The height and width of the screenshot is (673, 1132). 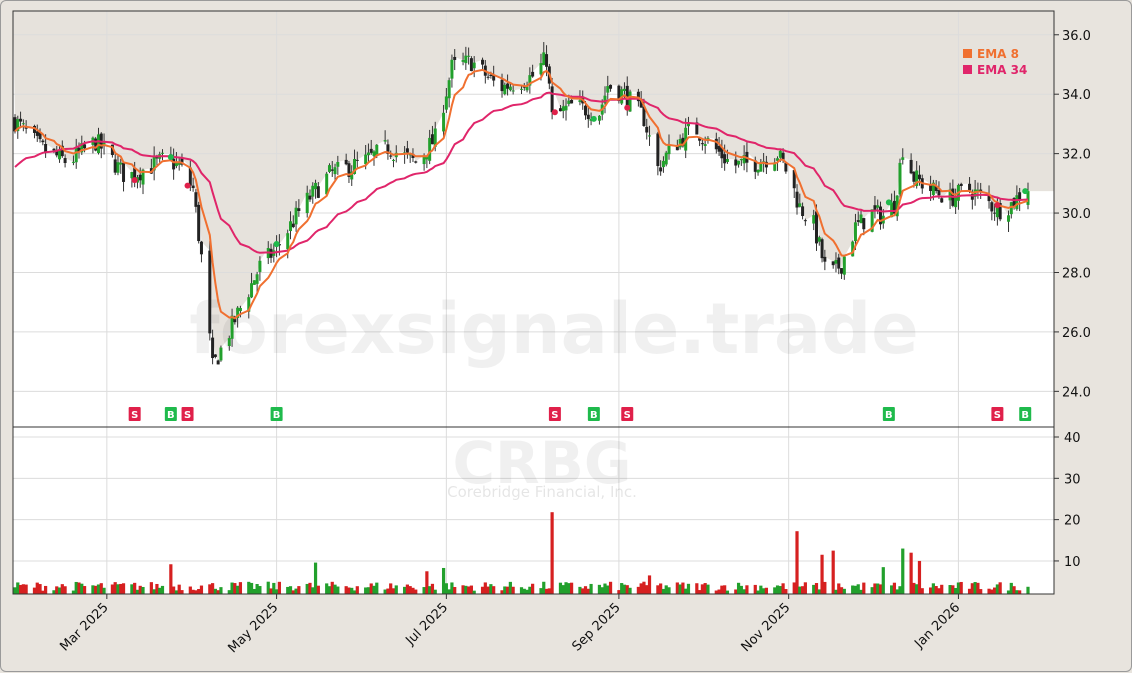 What do you see at coordinates (542, 492) in the screenshot?
I see `watermark-company: Corebridge Financial, Inc.` at bounding box center [542, 492].